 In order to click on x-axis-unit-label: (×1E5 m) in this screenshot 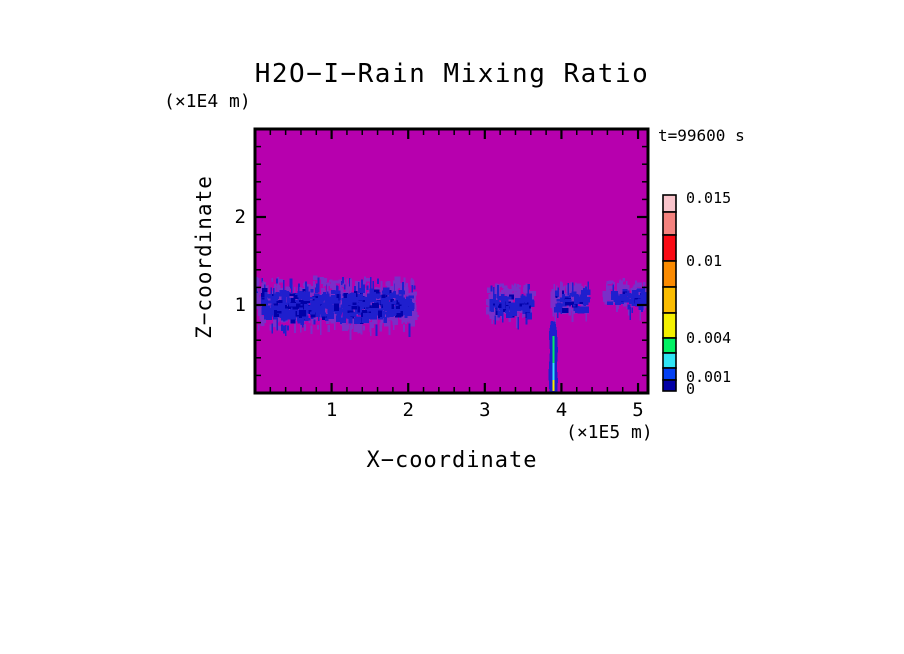, I will do `click(609, 432)`.